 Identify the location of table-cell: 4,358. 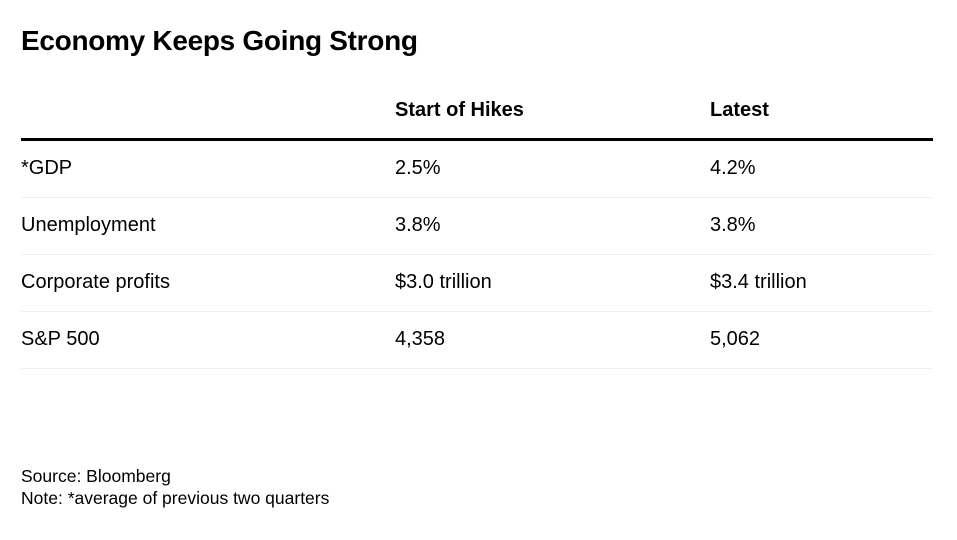
(420, 339).